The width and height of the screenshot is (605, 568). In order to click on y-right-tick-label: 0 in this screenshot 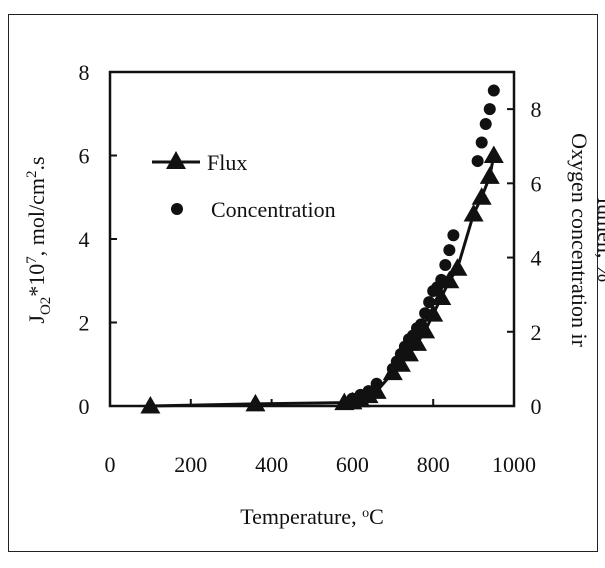, I will do `click(536, 406)`.